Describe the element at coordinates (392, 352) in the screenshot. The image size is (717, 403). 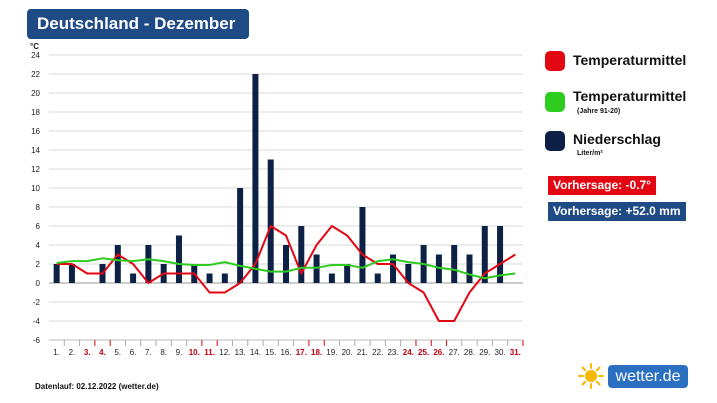
I see `x-tick-label: 23.` at that location.